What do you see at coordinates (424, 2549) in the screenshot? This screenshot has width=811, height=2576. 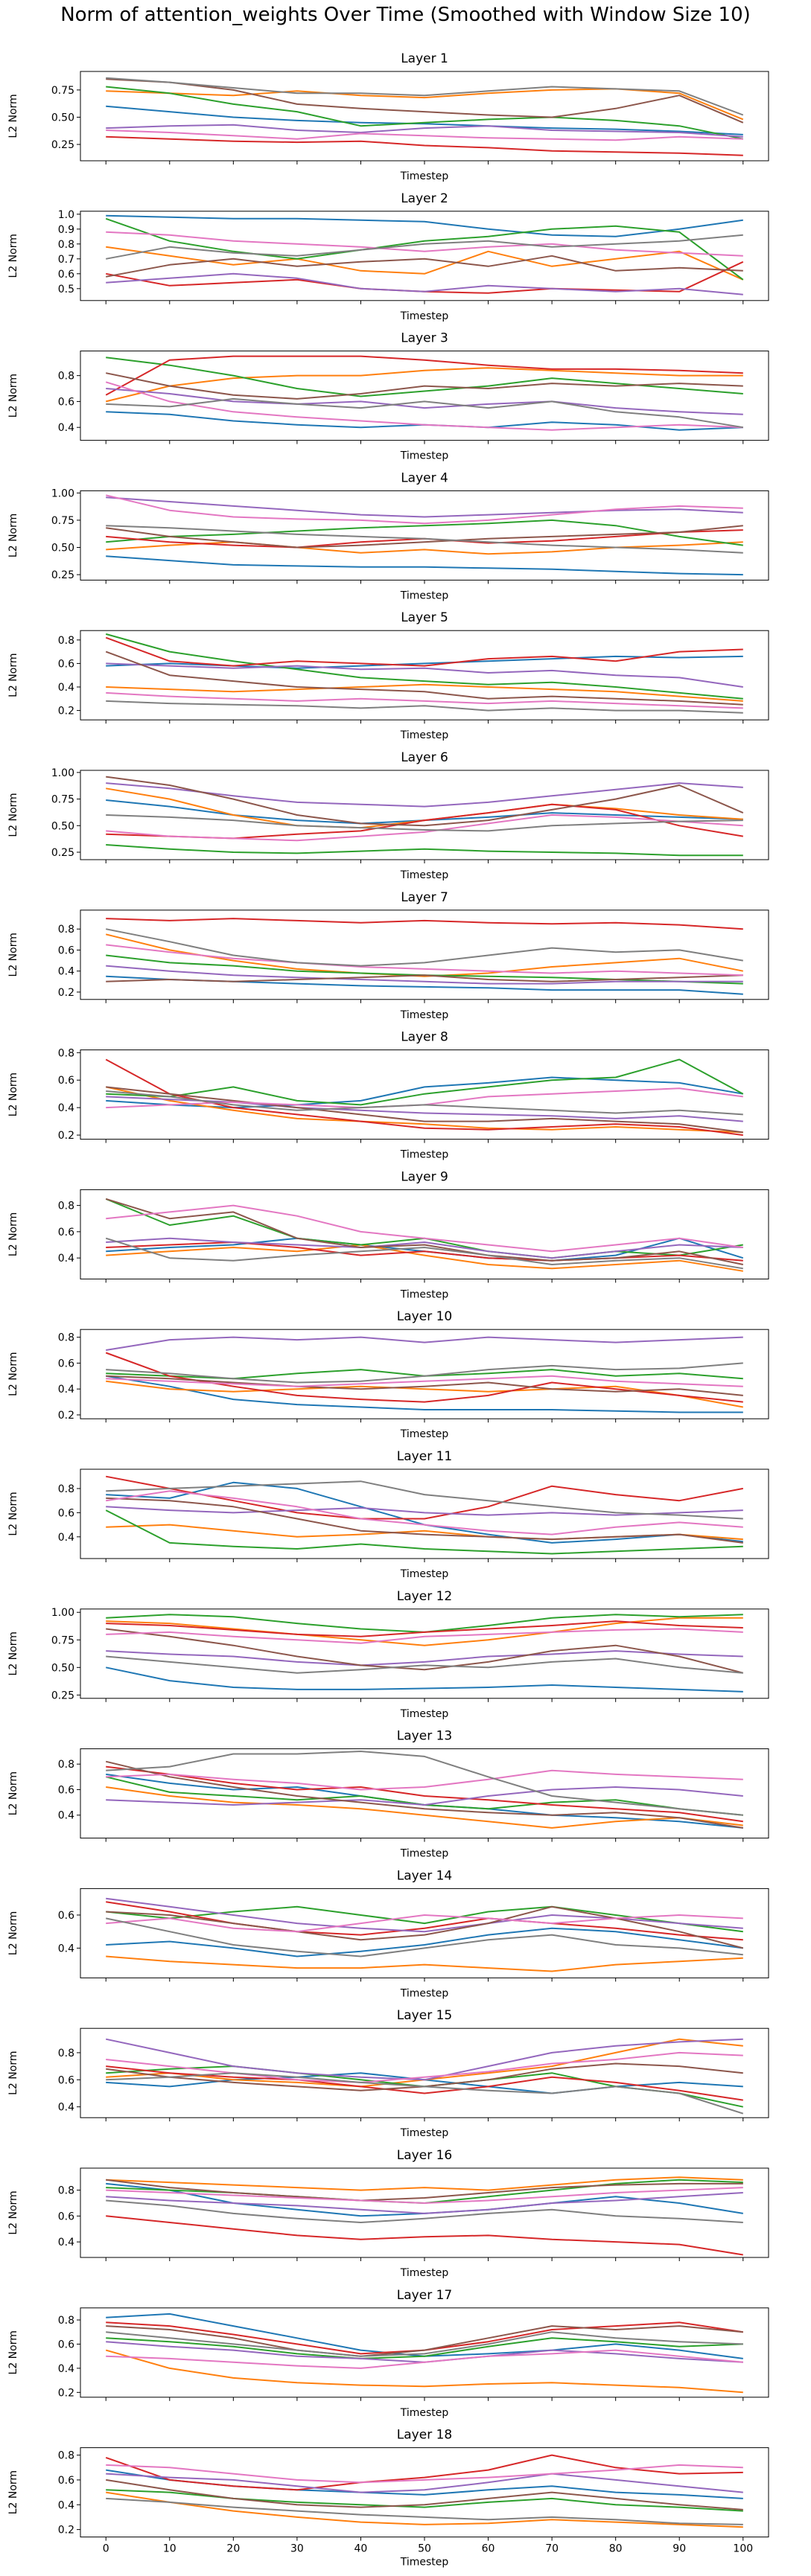 I see `x-tick-label: 50` at bounding box center [424, 2549].